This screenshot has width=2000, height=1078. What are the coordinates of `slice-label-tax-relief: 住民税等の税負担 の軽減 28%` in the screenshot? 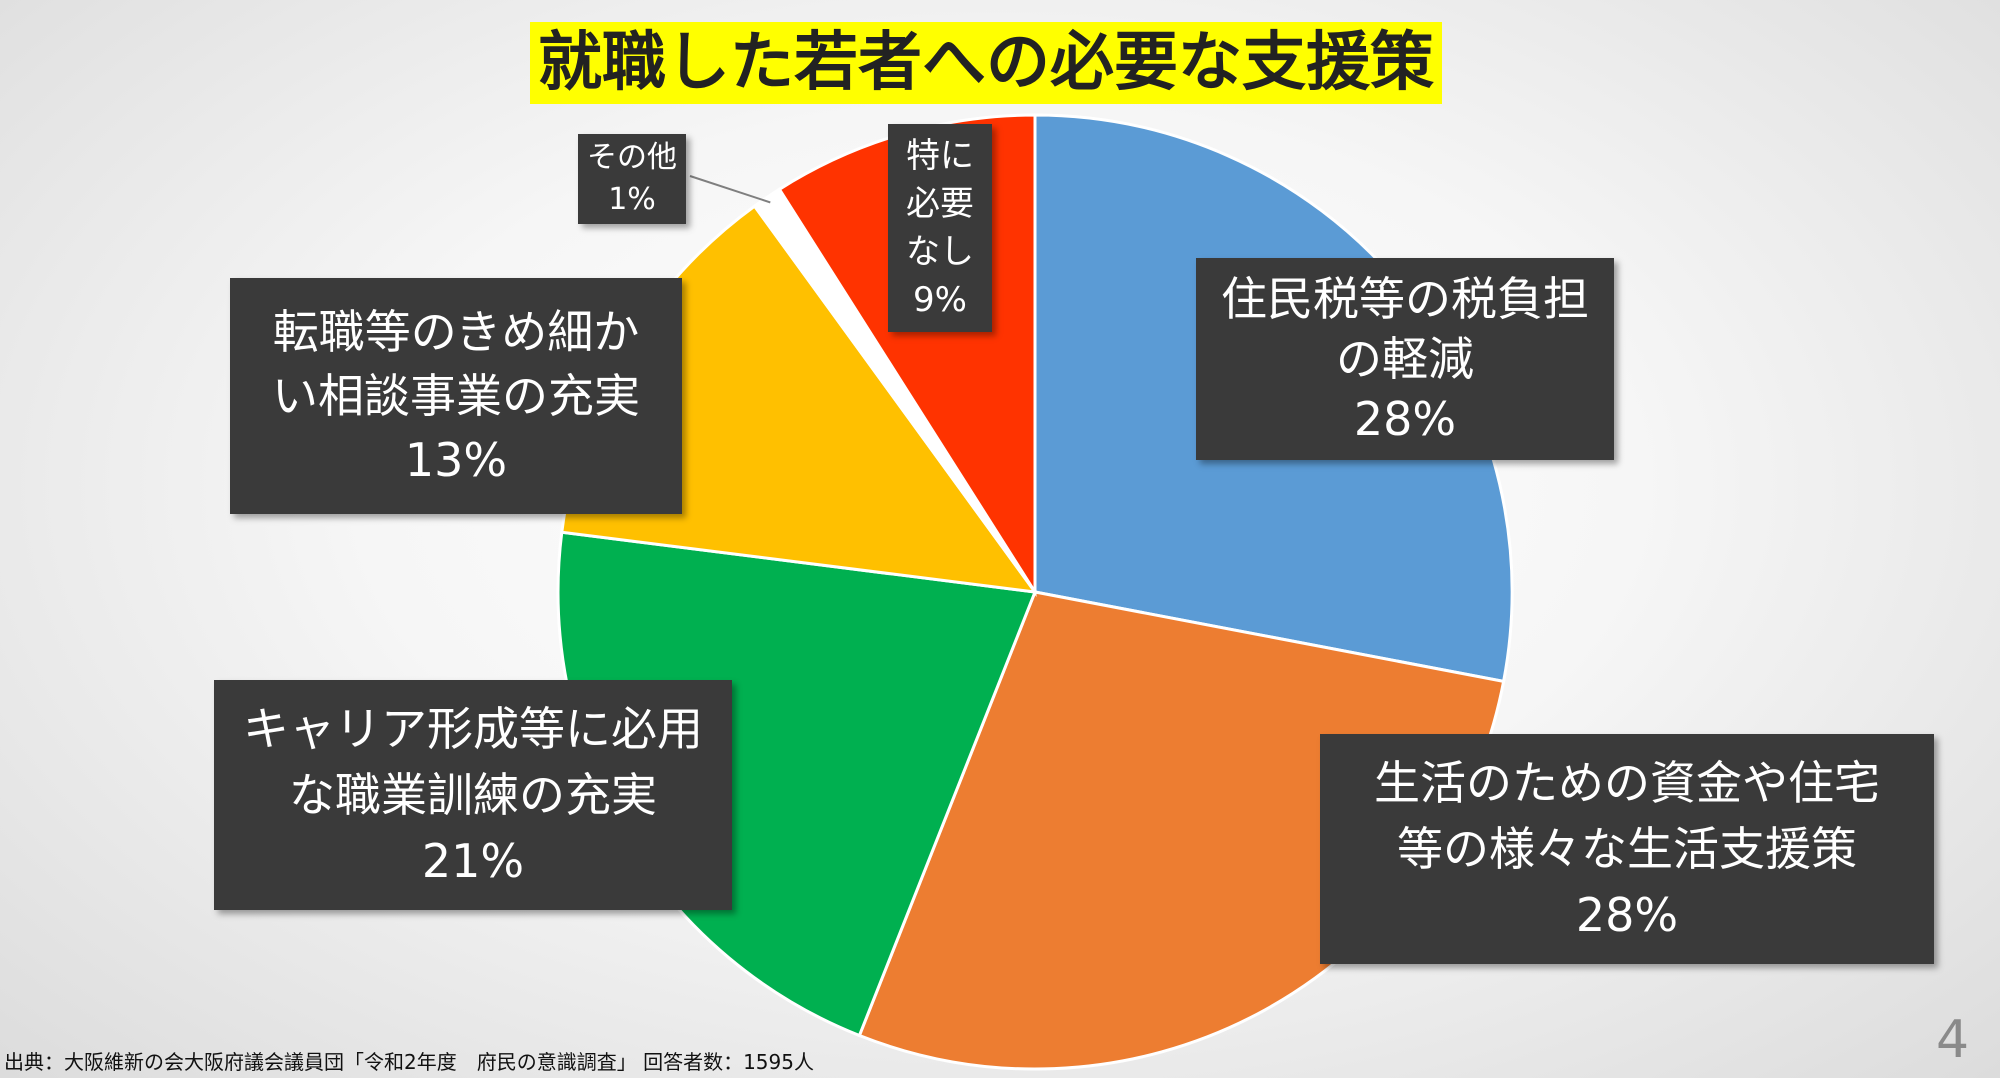 It's located at (1405, 359).